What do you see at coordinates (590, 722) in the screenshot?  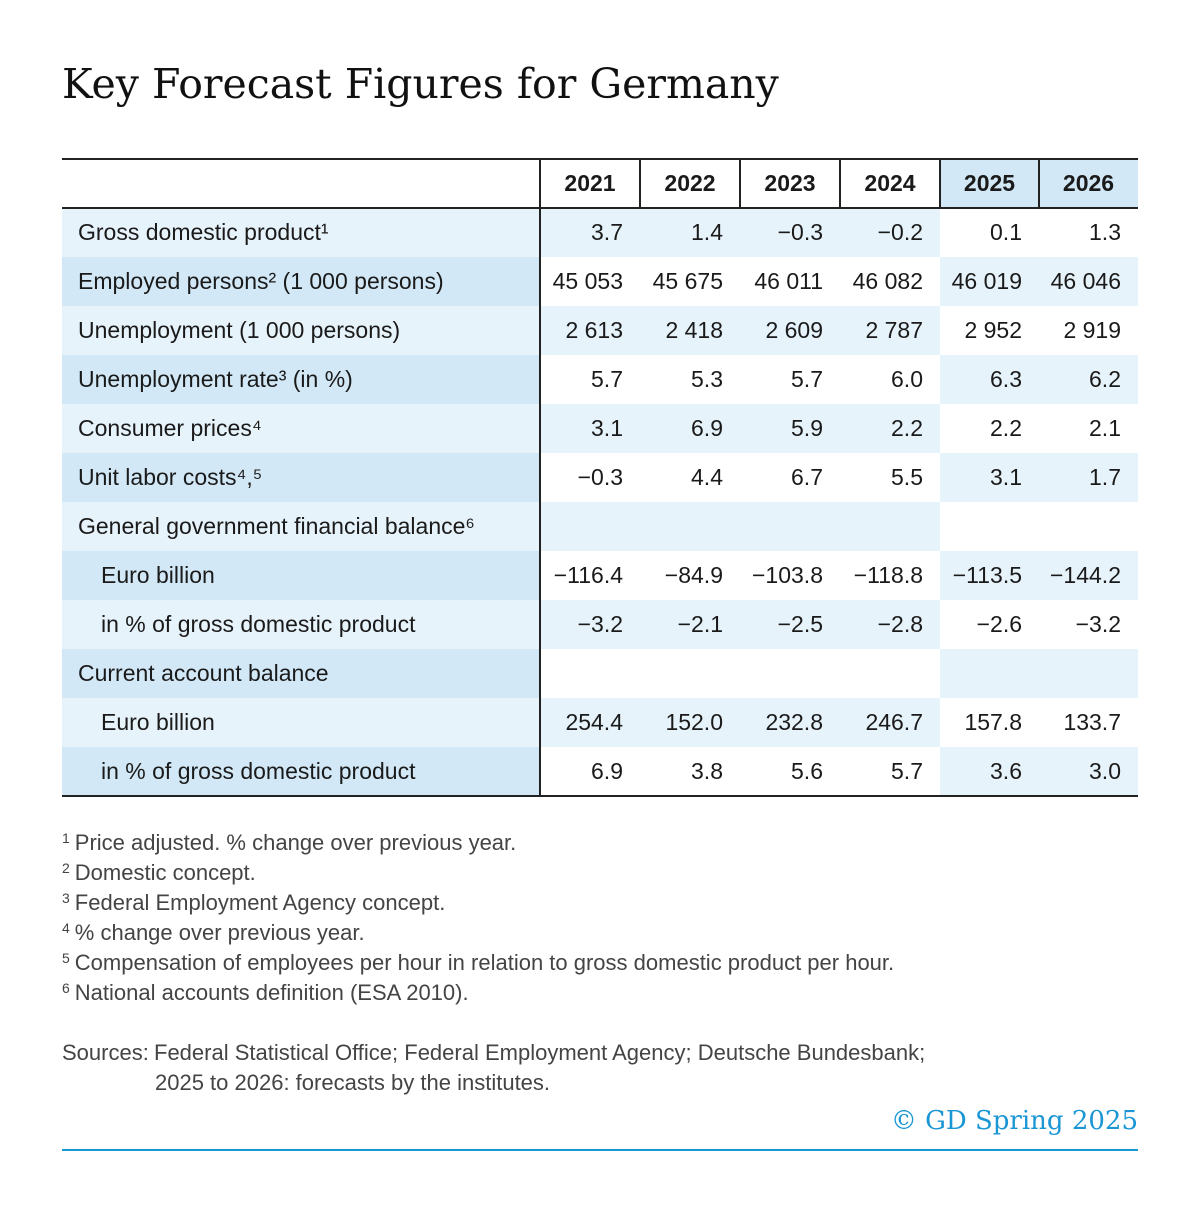 I see `value-cell: 254.4` at bounding box center [590, 722].